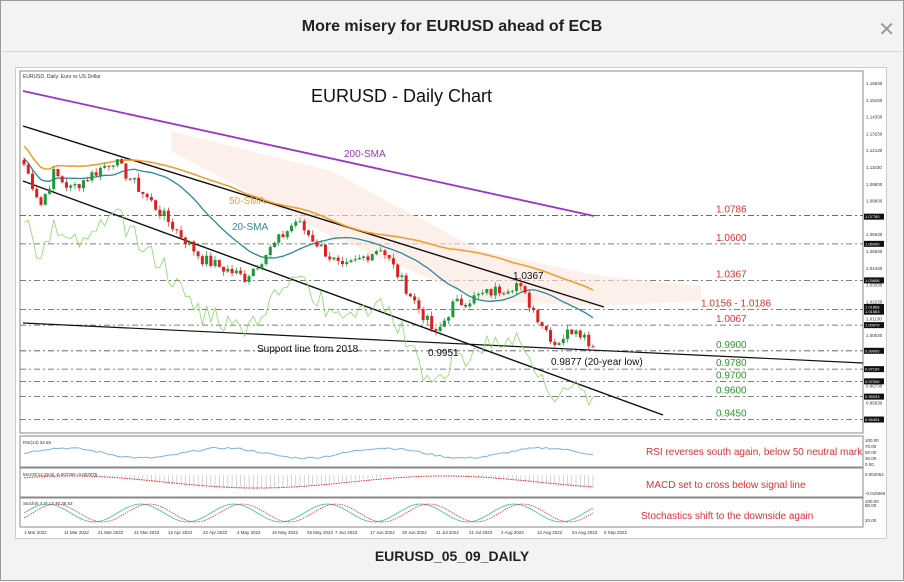 The image size is (904, 582). I want to click on low-label: 0.9951, so click(443, 353).